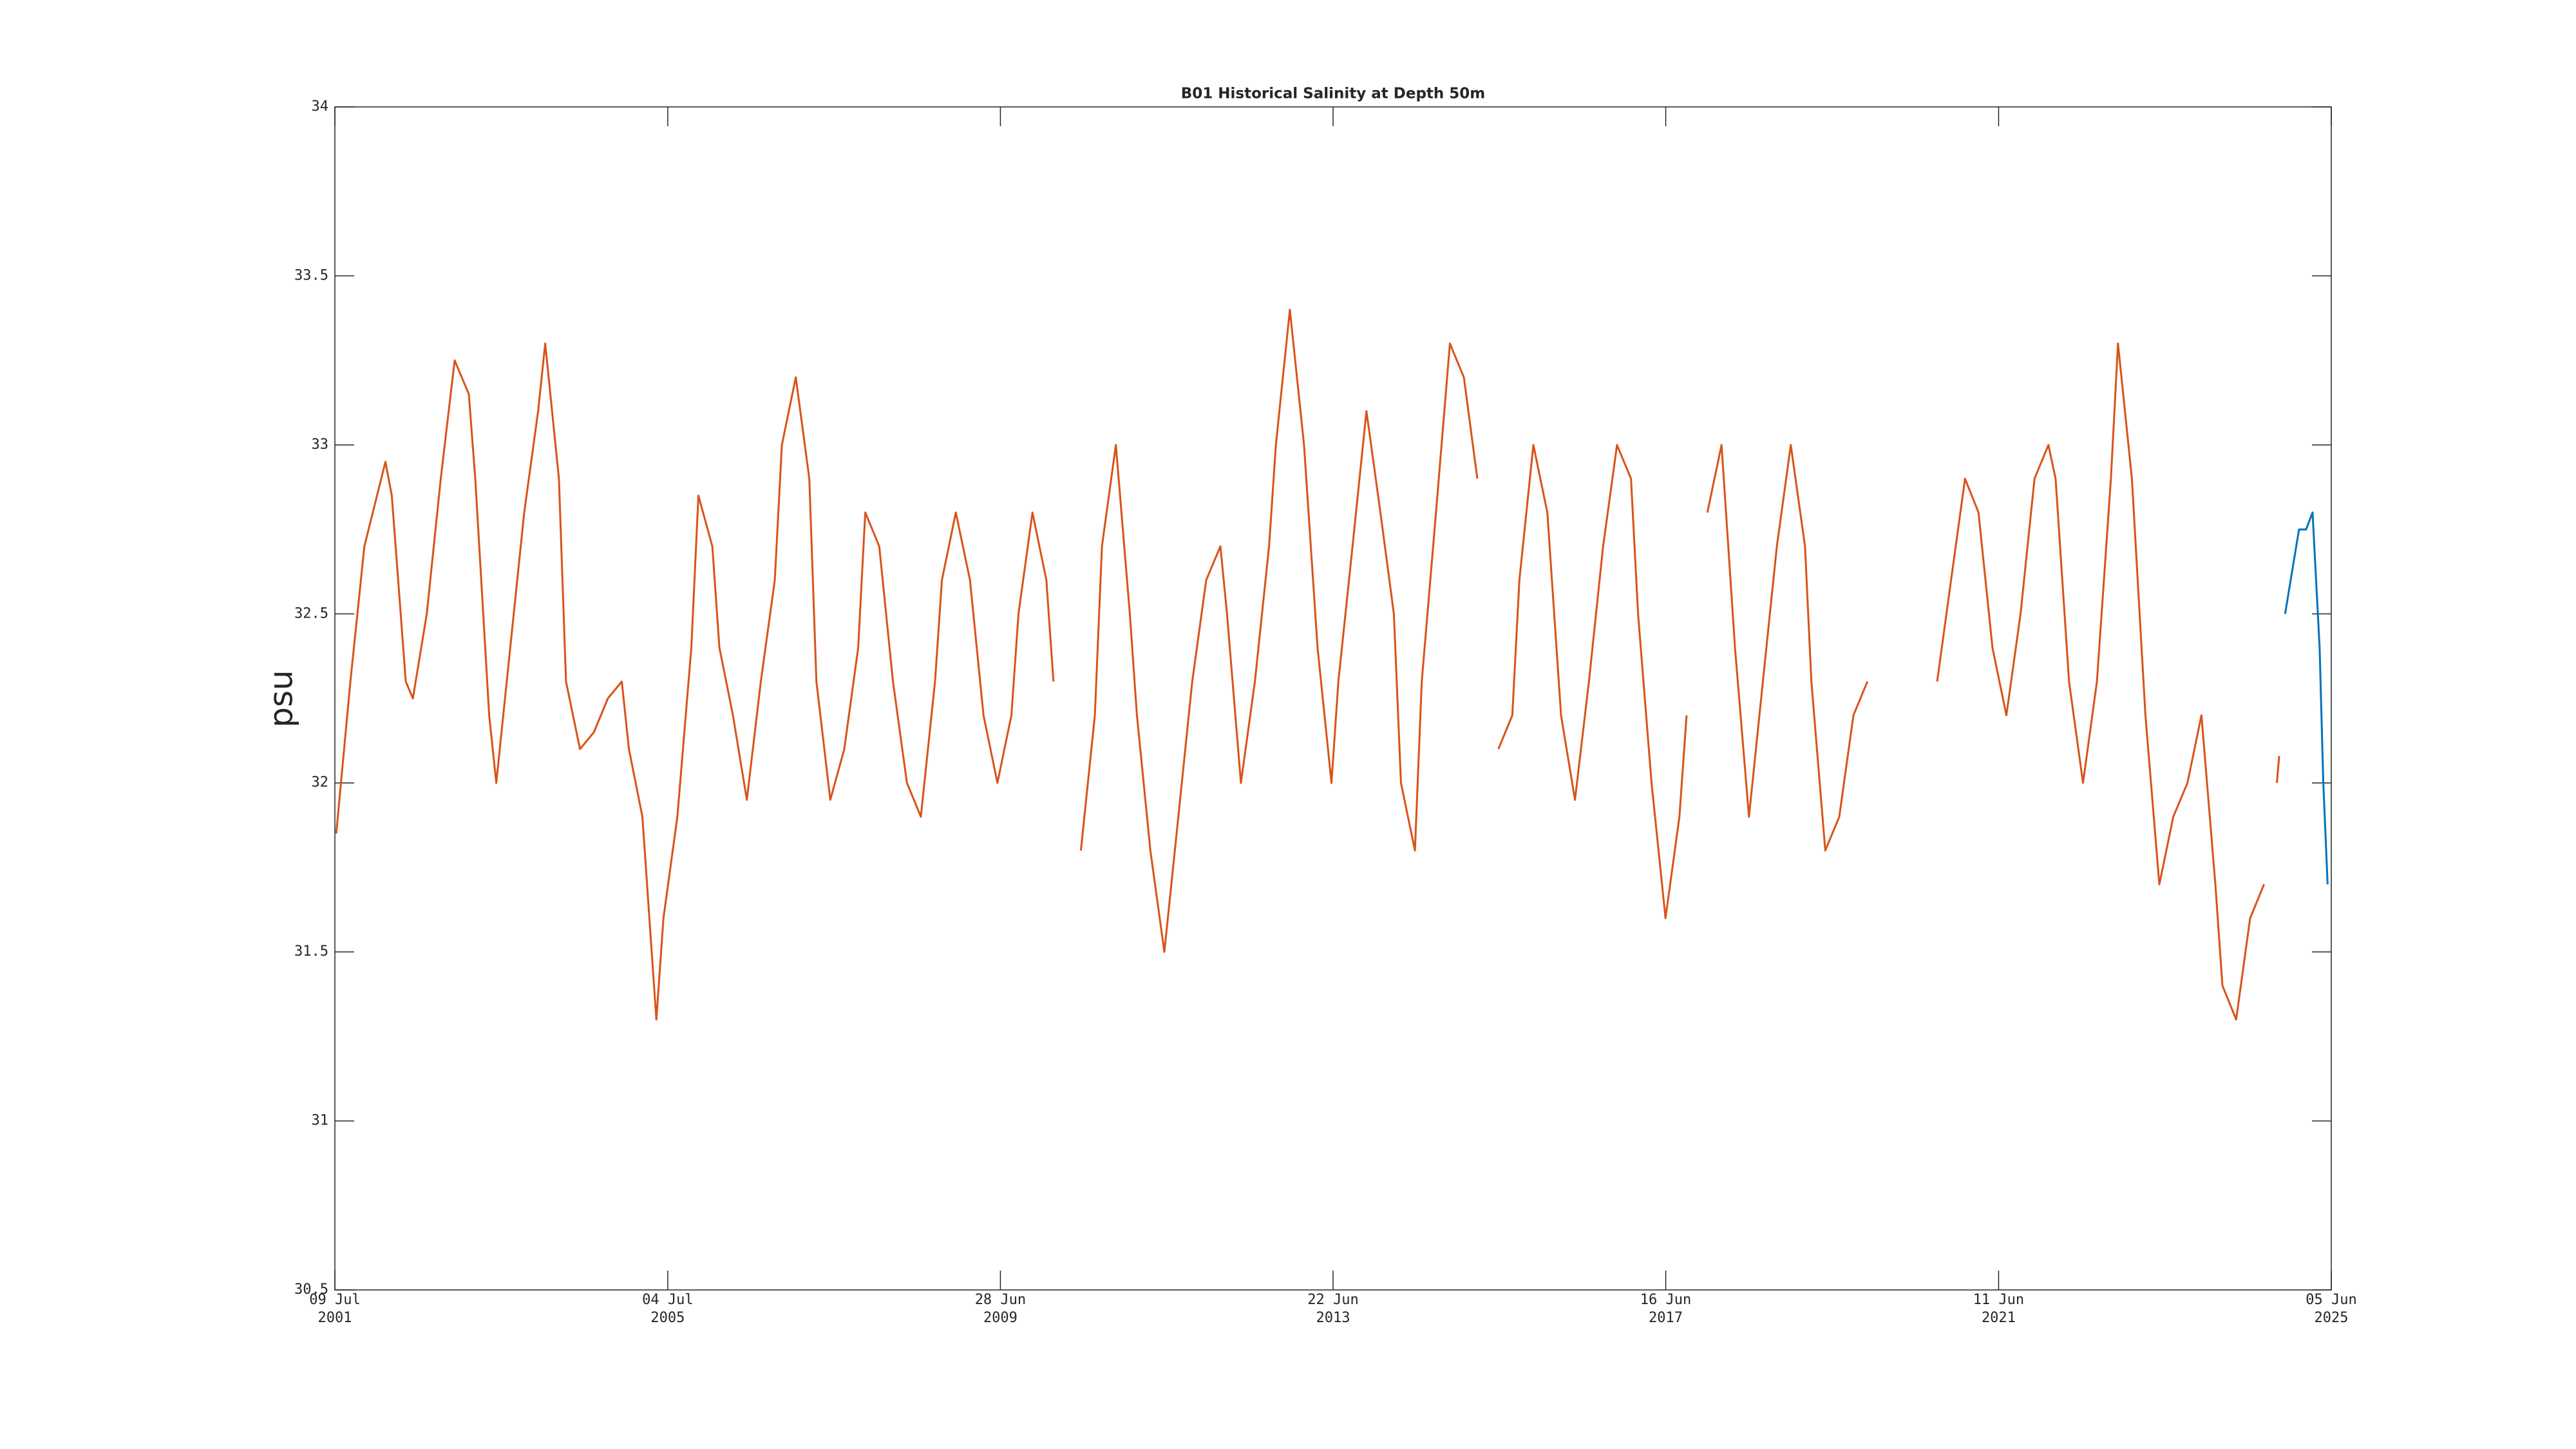 The height and width of the screenshot is (1449, 2576). I want to click on y-tick-label: 30.5, so click(311, 1290).